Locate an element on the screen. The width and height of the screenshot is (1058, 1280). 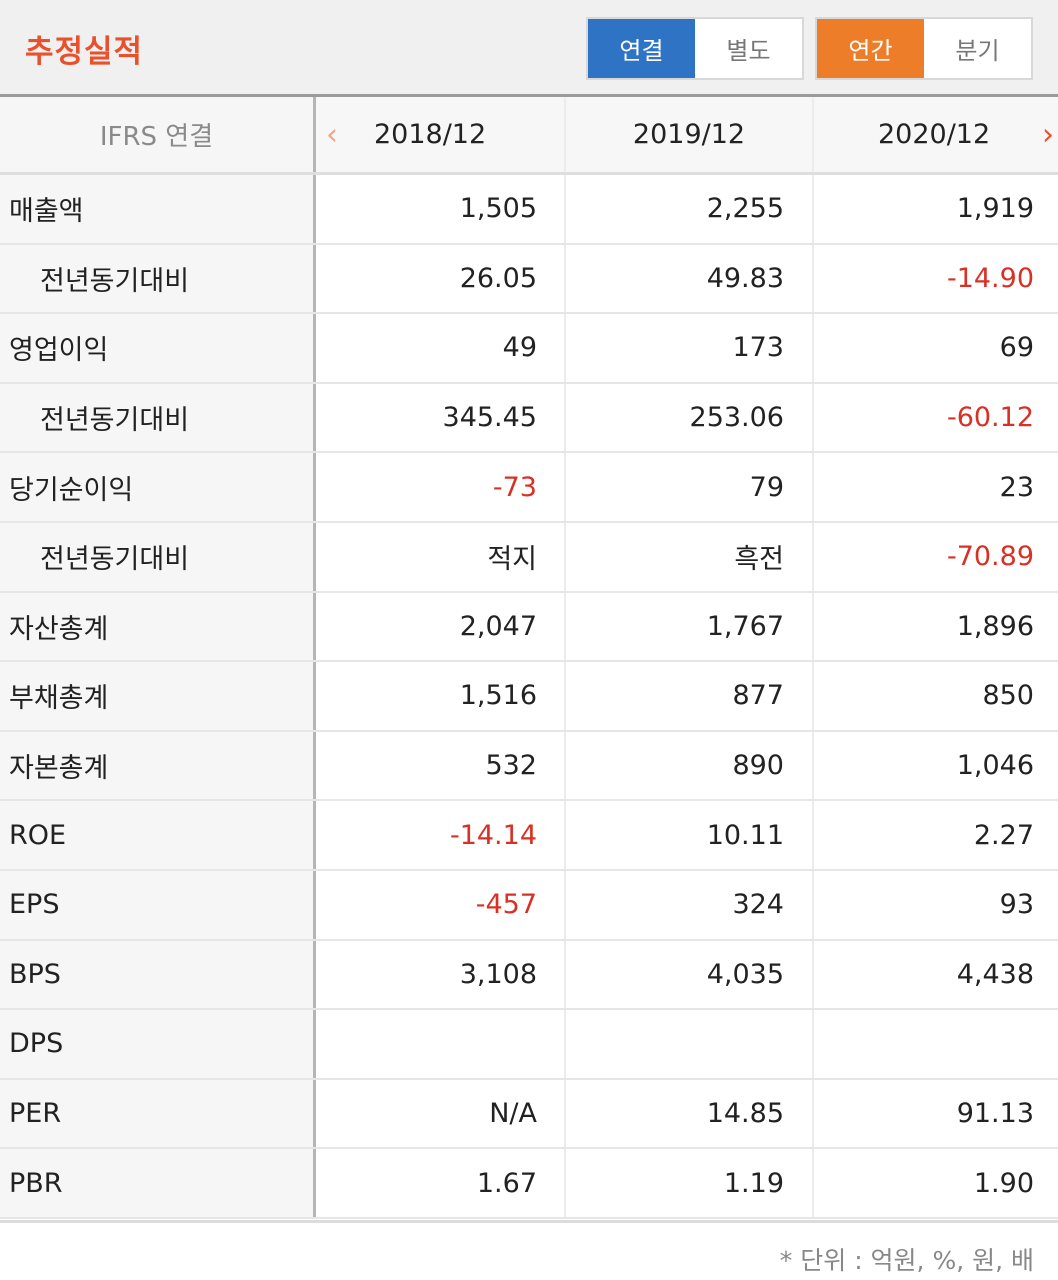
table-row: BPS 3,108 4,035 4,438 is located at coordinates (529, 975).